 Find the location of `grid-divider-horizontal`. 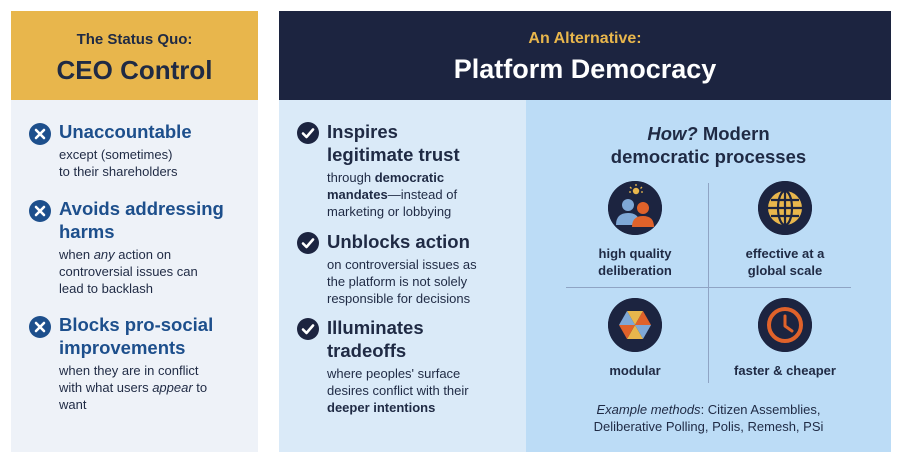

grid-divider-horizontal is located at coordinates (708, 287).